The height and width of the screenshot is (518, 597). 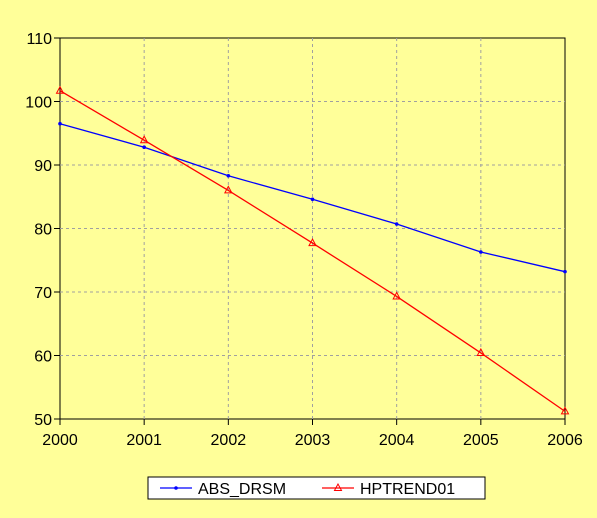 I want to click on legend-box, so click(x=316, y=488).